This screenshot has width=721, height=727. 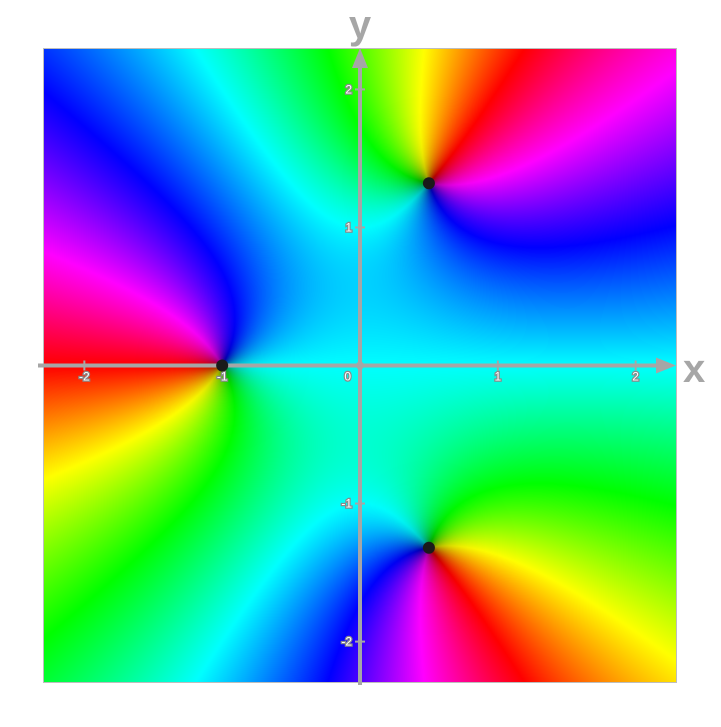 What do you see at coordinates (666, 365) in the screenshot?
I see `x-axis-arrow` at bounding box center [666, 365].